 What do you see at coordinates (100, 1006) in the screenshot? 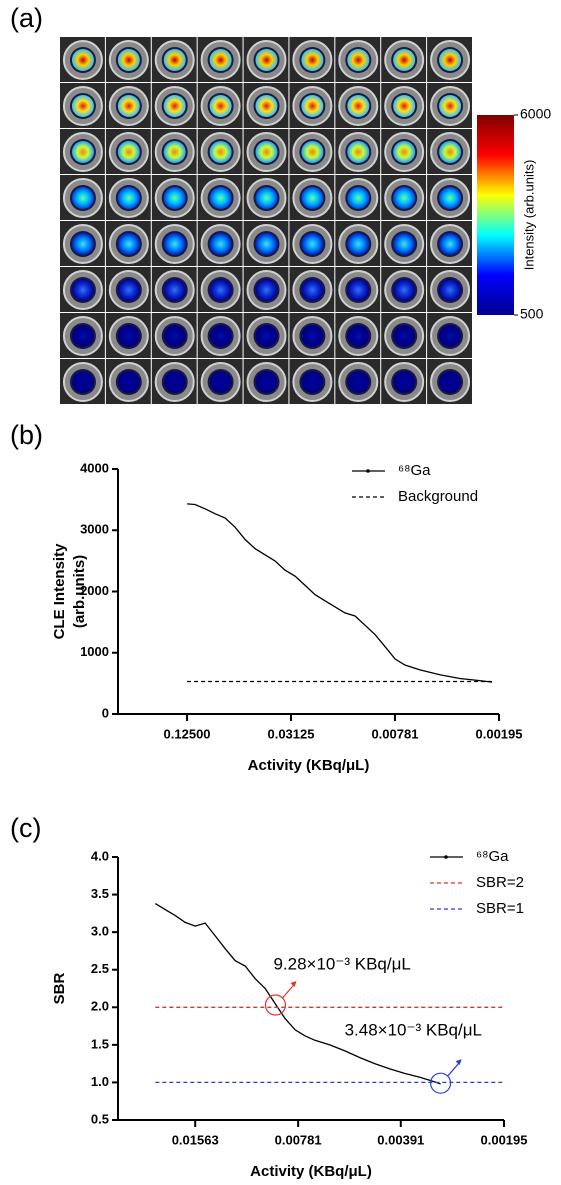
I see `y-tick-label: 2.0` at bounding box center [100, 1006].